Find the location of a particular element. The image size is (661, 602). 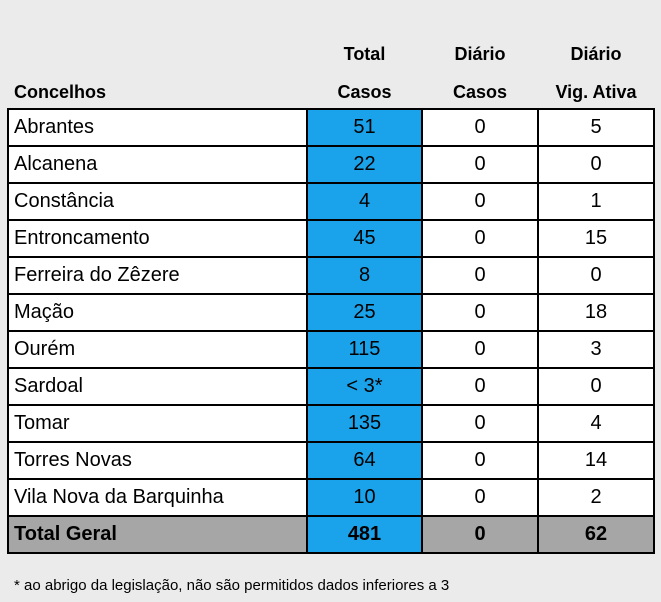

vig-ativa-cell: 14 is located at coordinates (596, 460).